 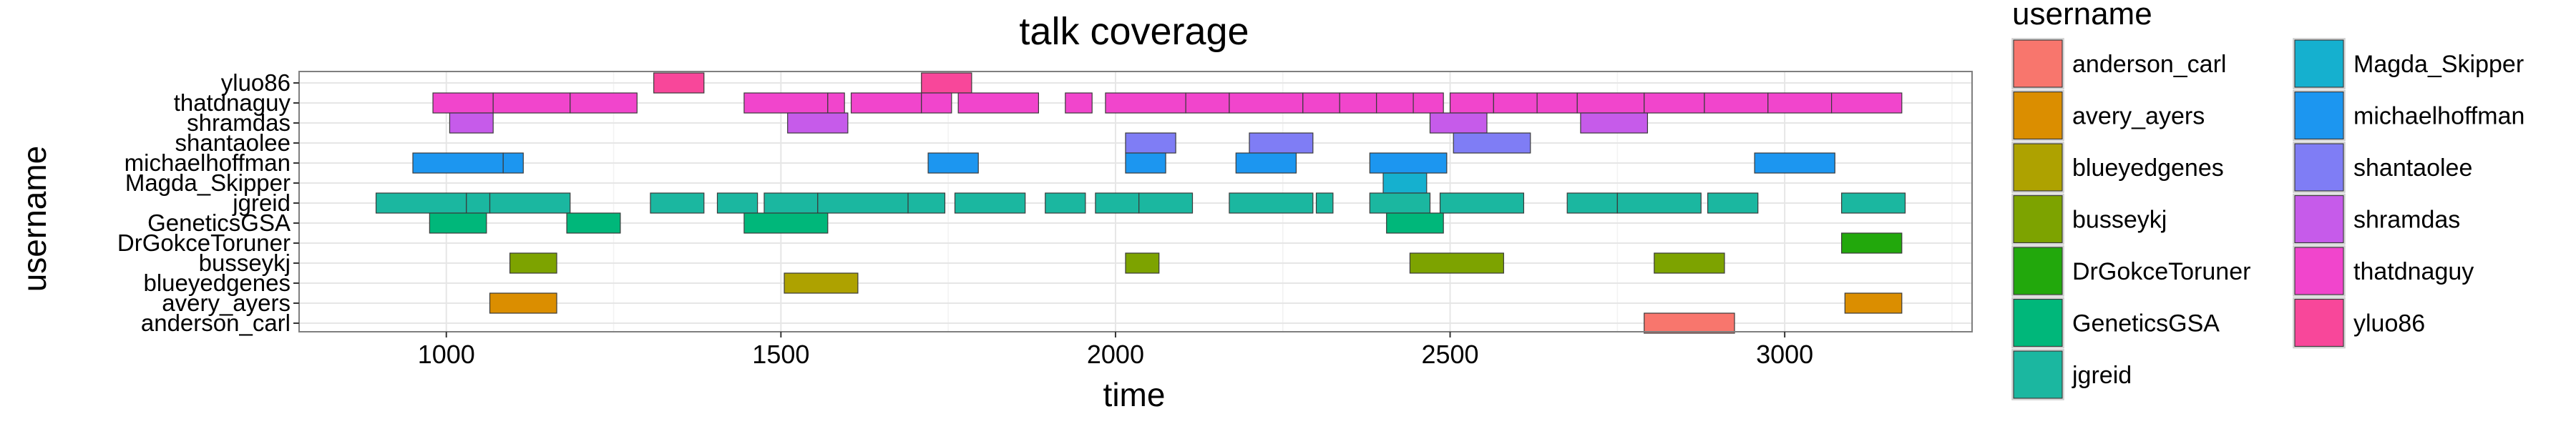 I want to click on legend-key-busseykj, so click(x=2038, y=219).